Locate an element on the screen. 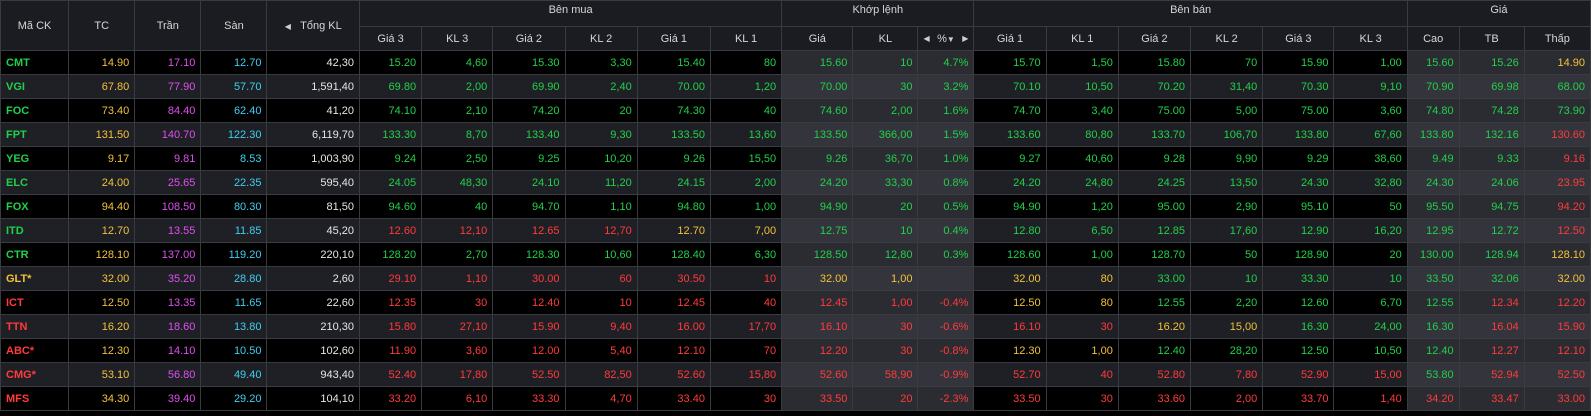  col-header-bid3: Giá 3 is located at coordinates (391, 38).